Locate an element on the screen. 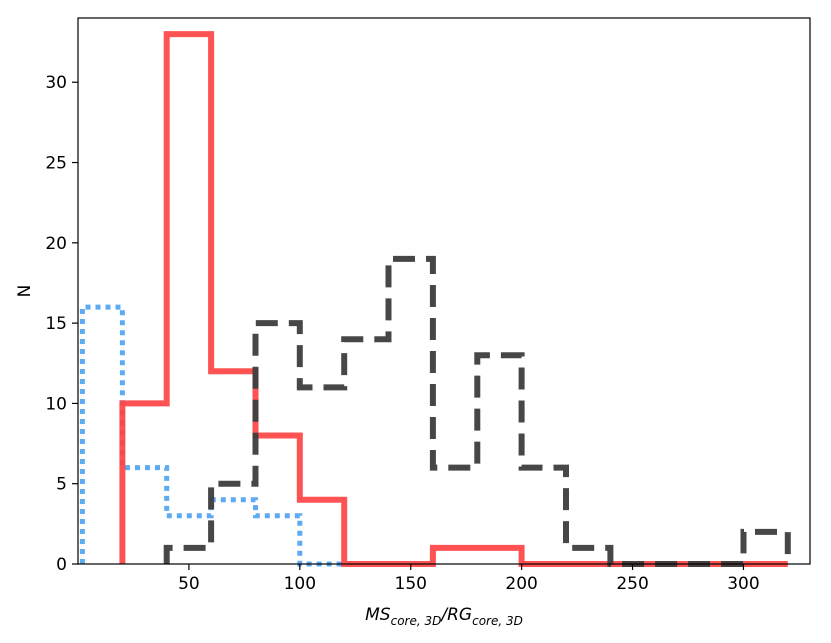 The height and width of the screenshot is (643, 831). y-tick-label: 20 is located at coordinates (56, 244).